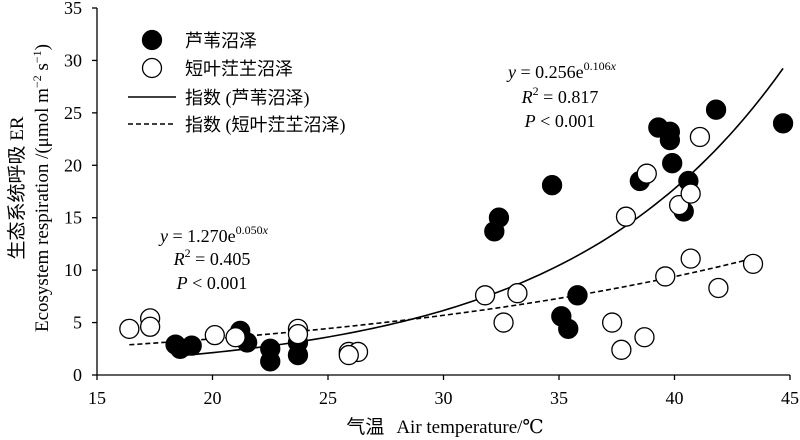 This screenshot has height=440, width=800. What do you see at coordinates (790, 398) in the screenshot?
I see `x-tick-label: 45` at bounding box center [790, 398].